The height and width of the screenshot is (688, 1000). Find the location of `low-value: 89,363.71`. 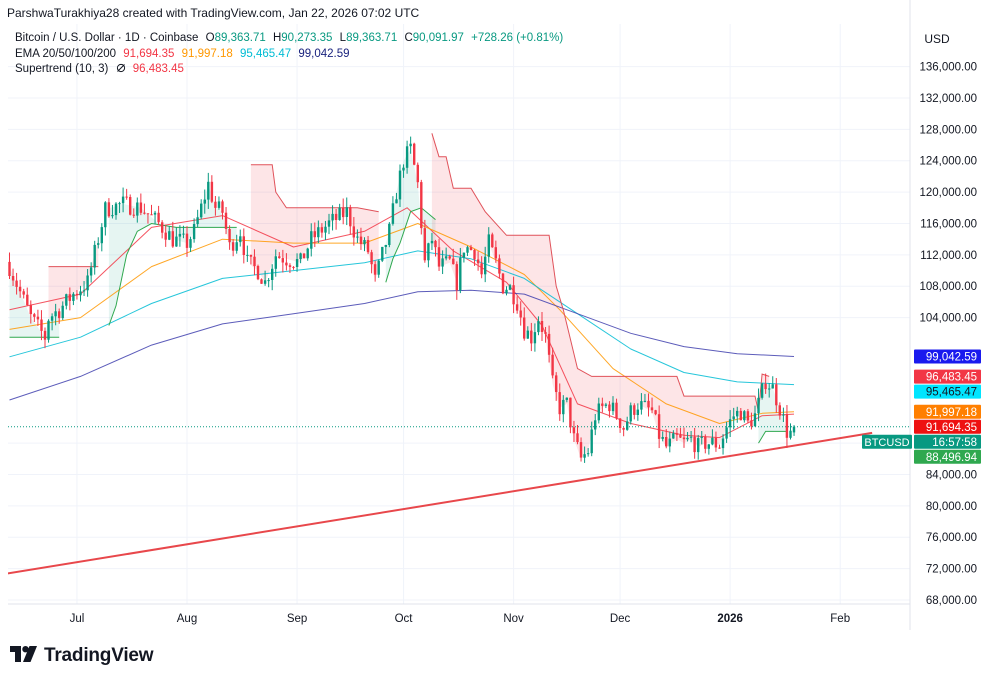

low-value: 89,363.71 is located at coordinates (372, 38).